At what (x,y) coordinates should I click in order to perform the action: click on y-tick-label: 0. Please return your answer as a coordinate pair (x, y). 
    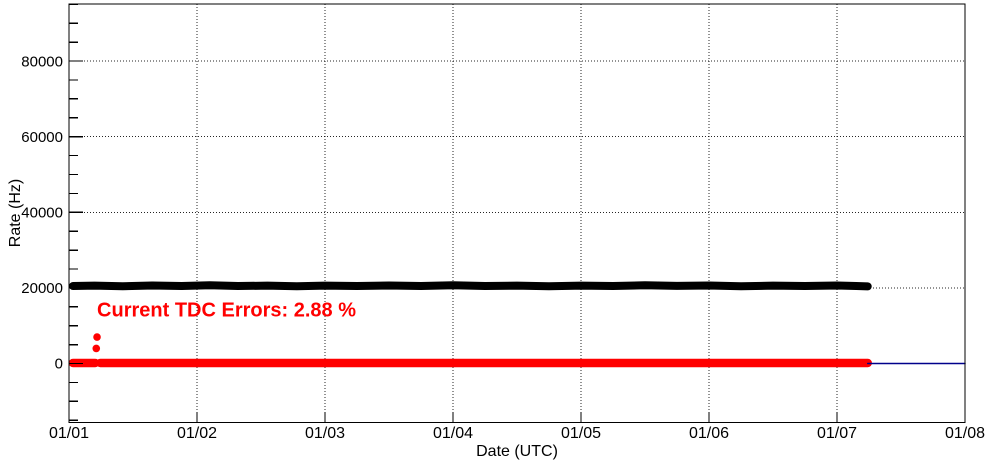
    Looking at the image, I should click on (59, 364).